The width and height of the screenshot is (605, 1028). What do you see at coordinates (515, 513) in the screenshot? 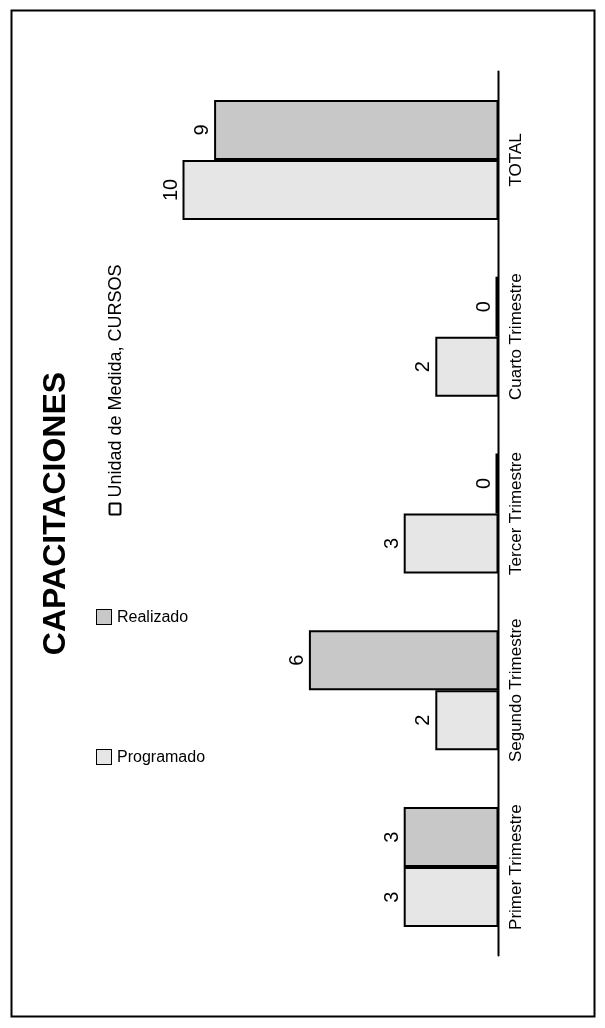
I see `y-tick-label: Tercer Trimestre` at bounding box center [515, 513].